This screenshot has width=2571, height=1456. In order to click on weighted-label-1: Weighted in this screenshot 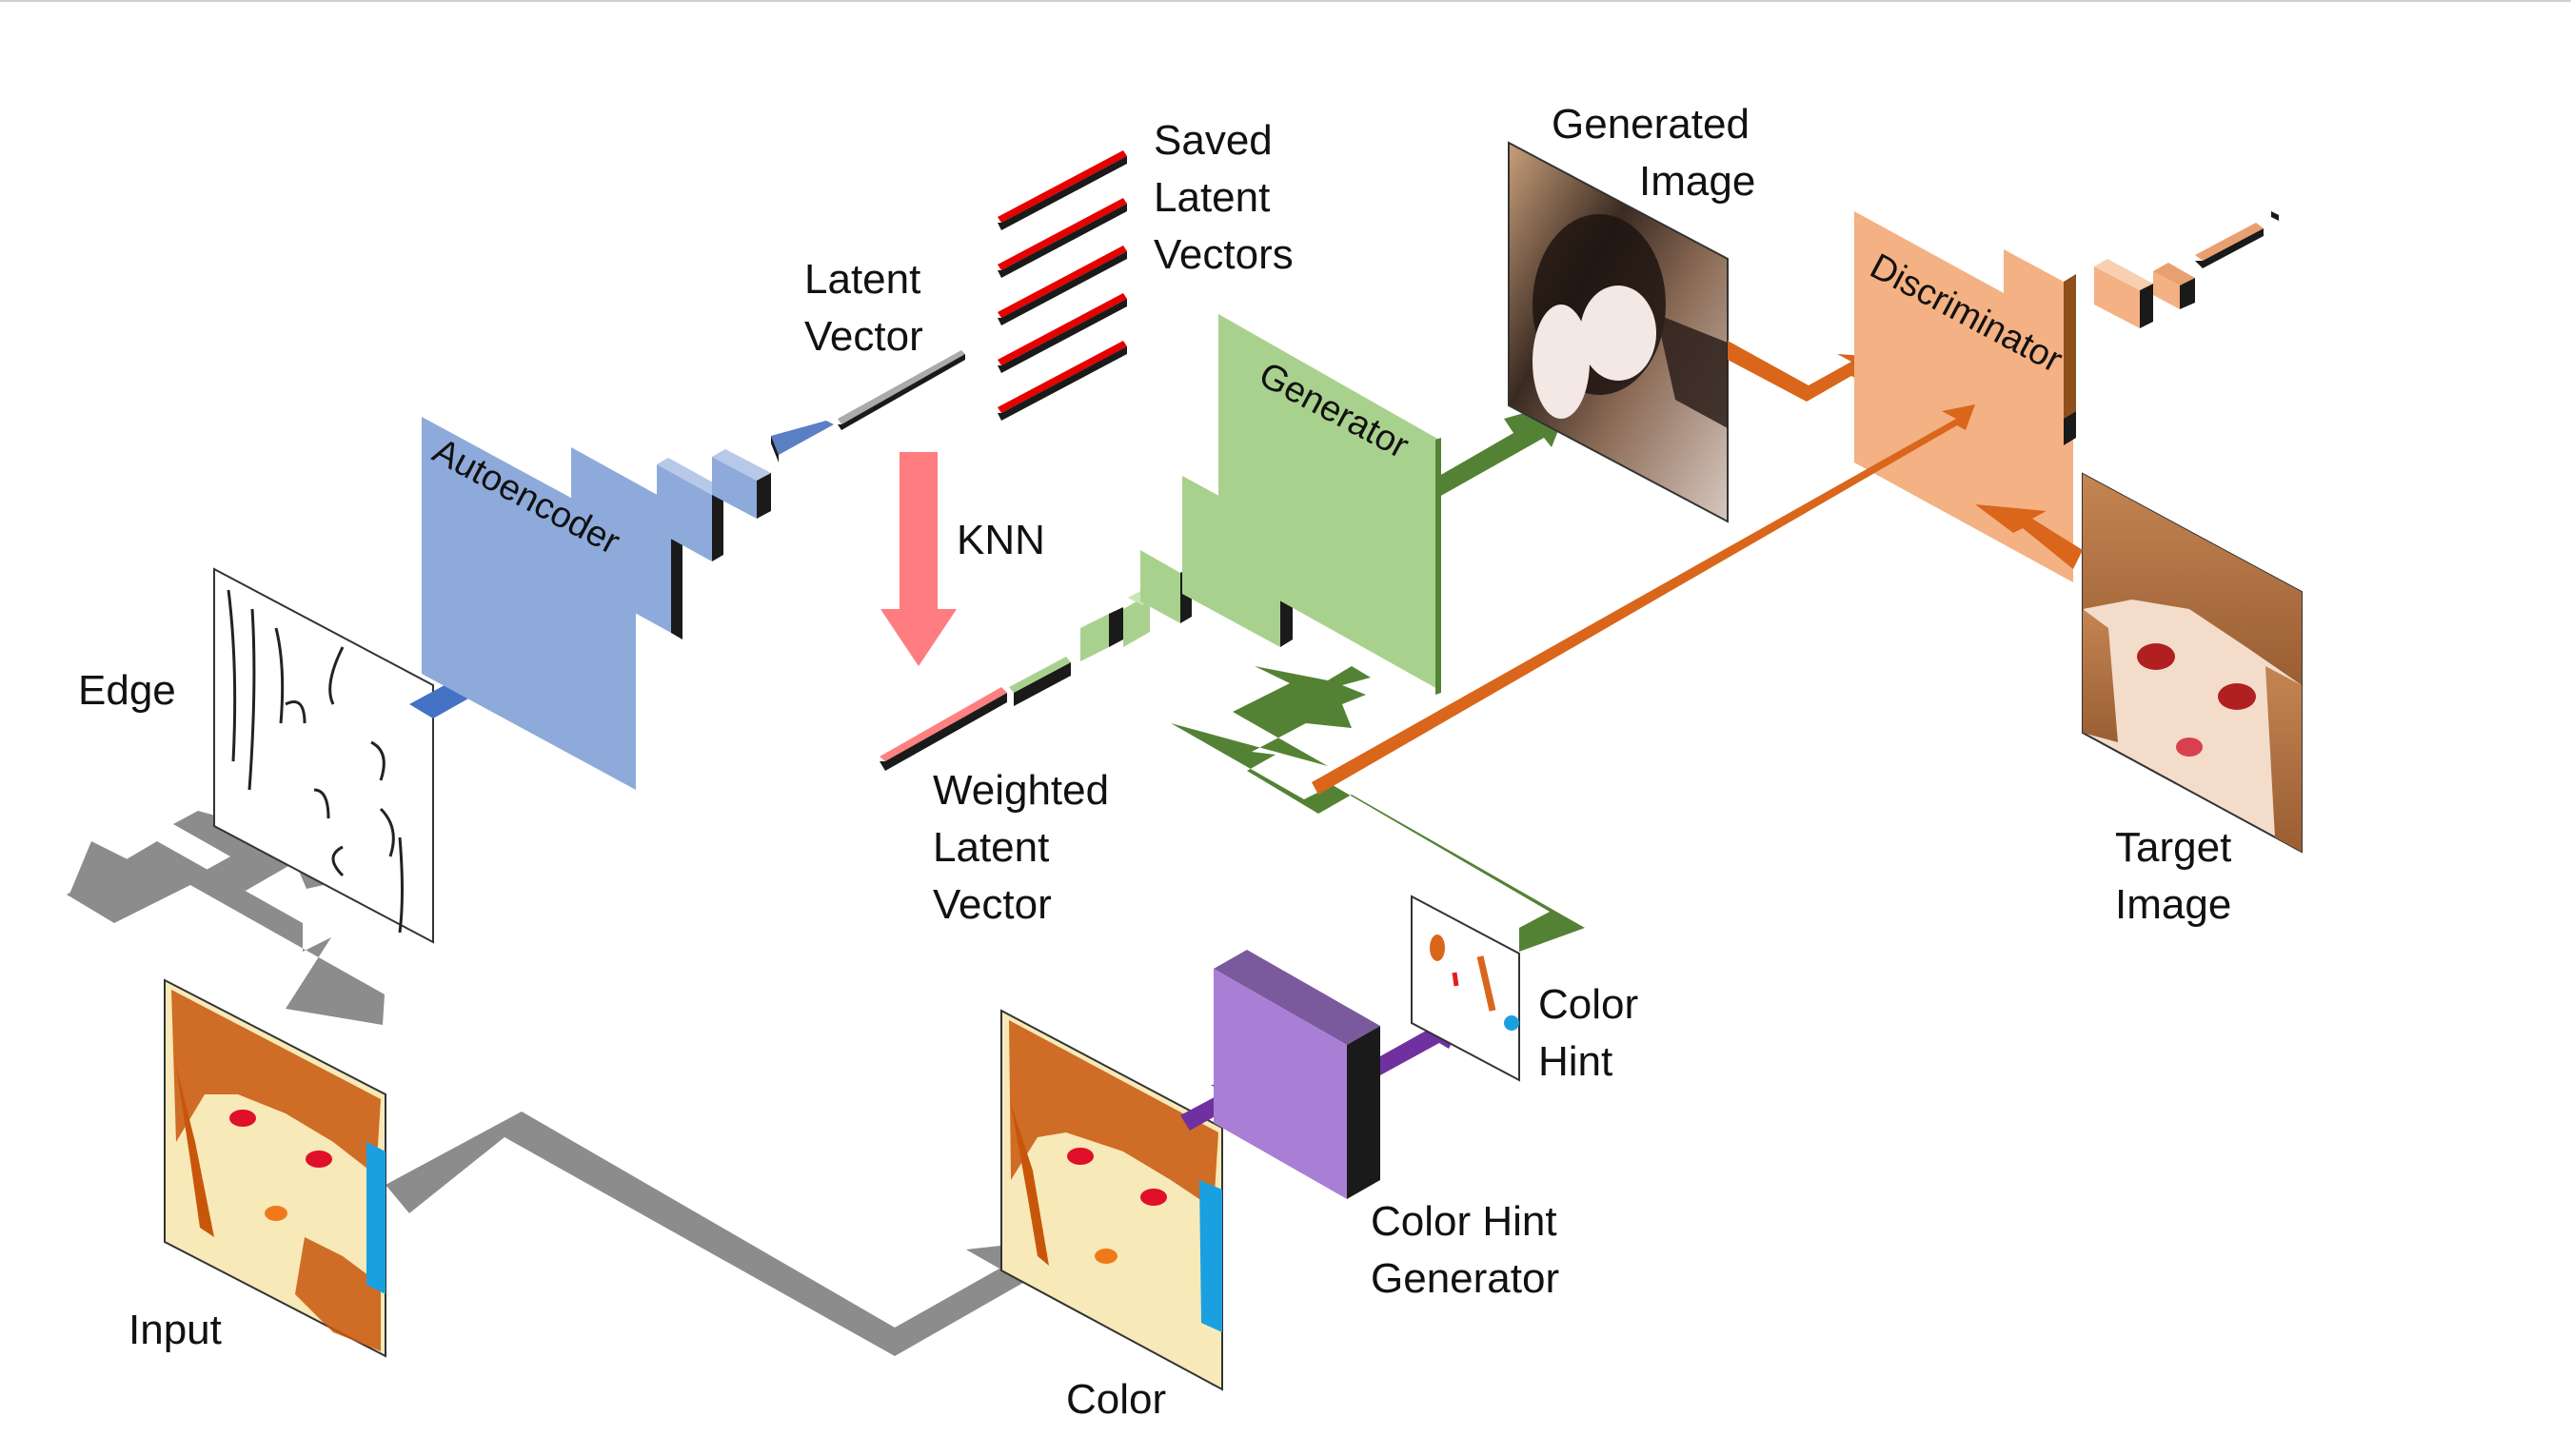, I will do `click(1021, 790)`.